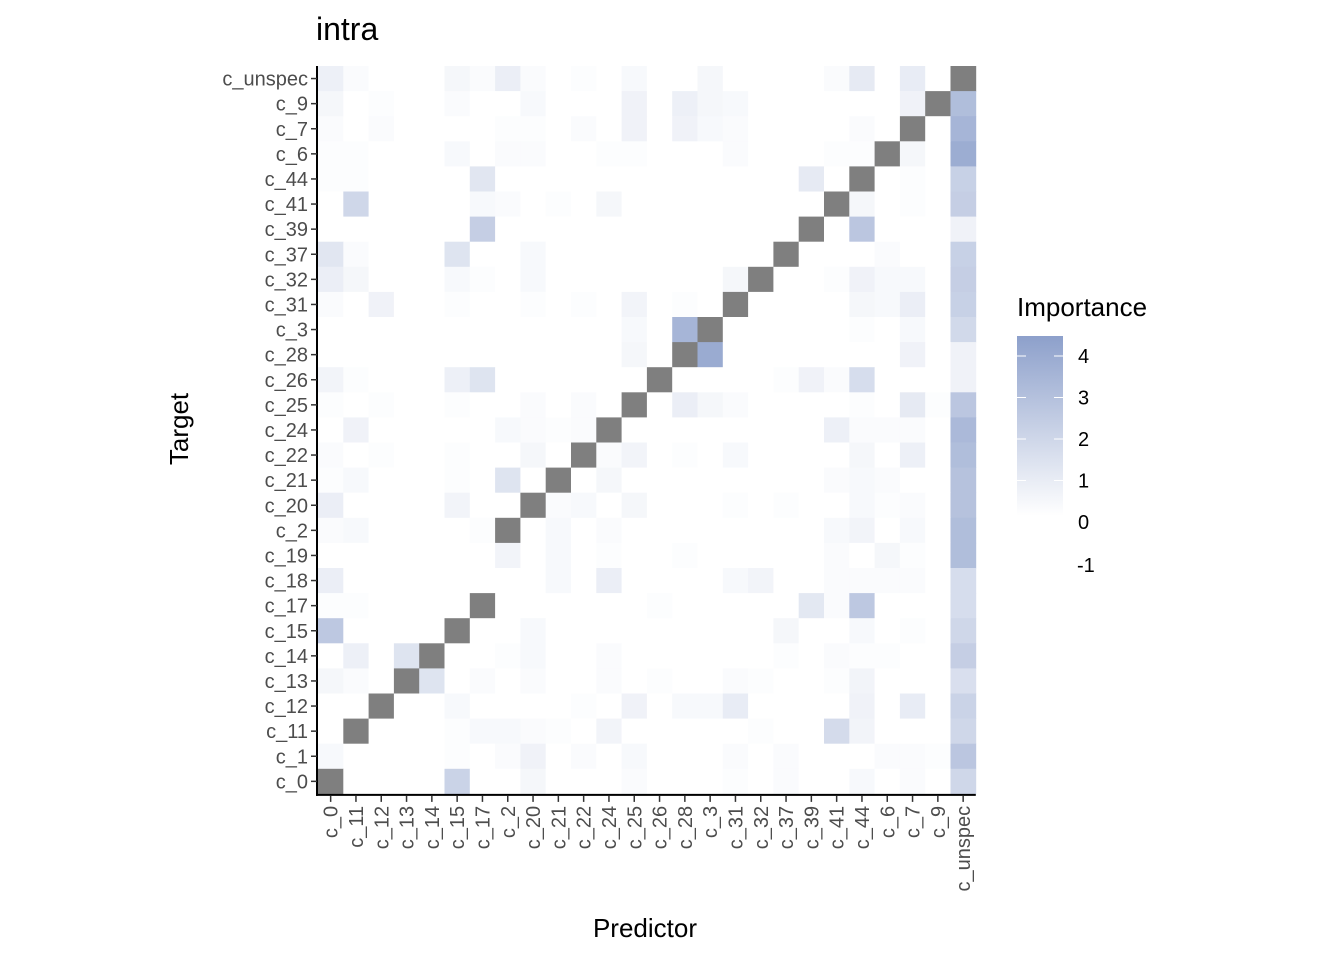 The image size is (1344, 960). I want to click on y-tick-label: c_44, so click(286, 180).